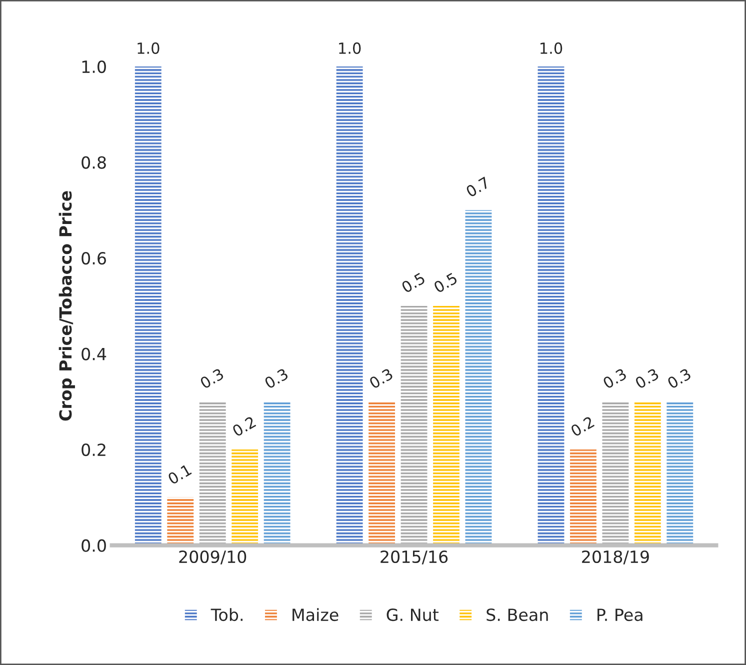 This screenshot has width=746, height=665. I want to click on x-tick-label: 2018/19, so click(615, 557).